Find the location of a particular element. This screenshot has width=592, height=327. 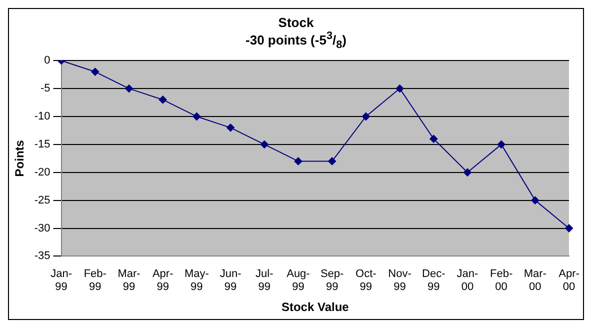

y-axis-title: Points is located at coordinates (19, 158).